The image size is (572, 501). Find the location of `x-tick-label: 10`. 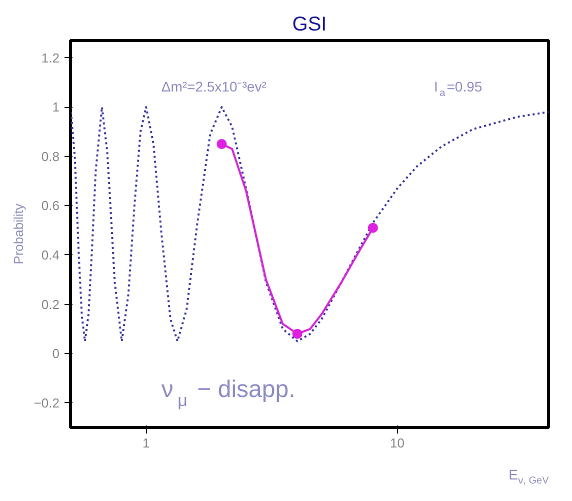

x-tick-label: 10 is located at coordinates (397, 443).